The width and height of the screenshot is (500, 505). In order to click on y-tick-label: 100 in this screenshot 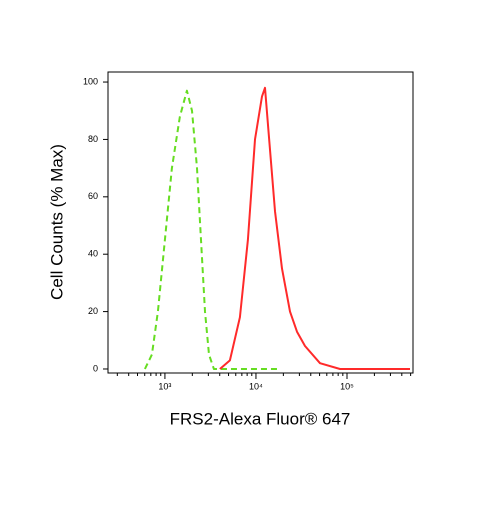, I will do `click(90, 81)`.